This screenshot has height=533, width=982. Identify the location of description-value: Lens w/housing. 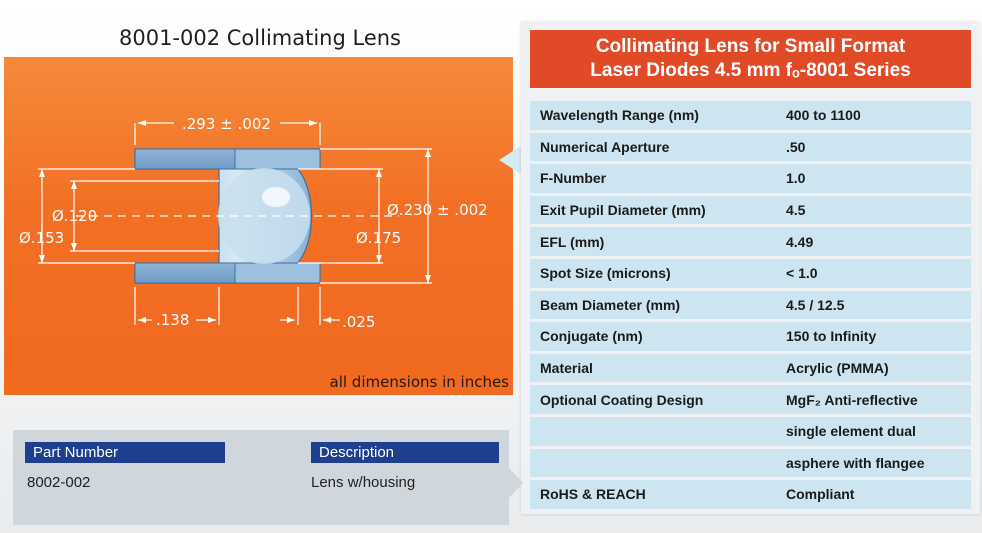
(363, 482).